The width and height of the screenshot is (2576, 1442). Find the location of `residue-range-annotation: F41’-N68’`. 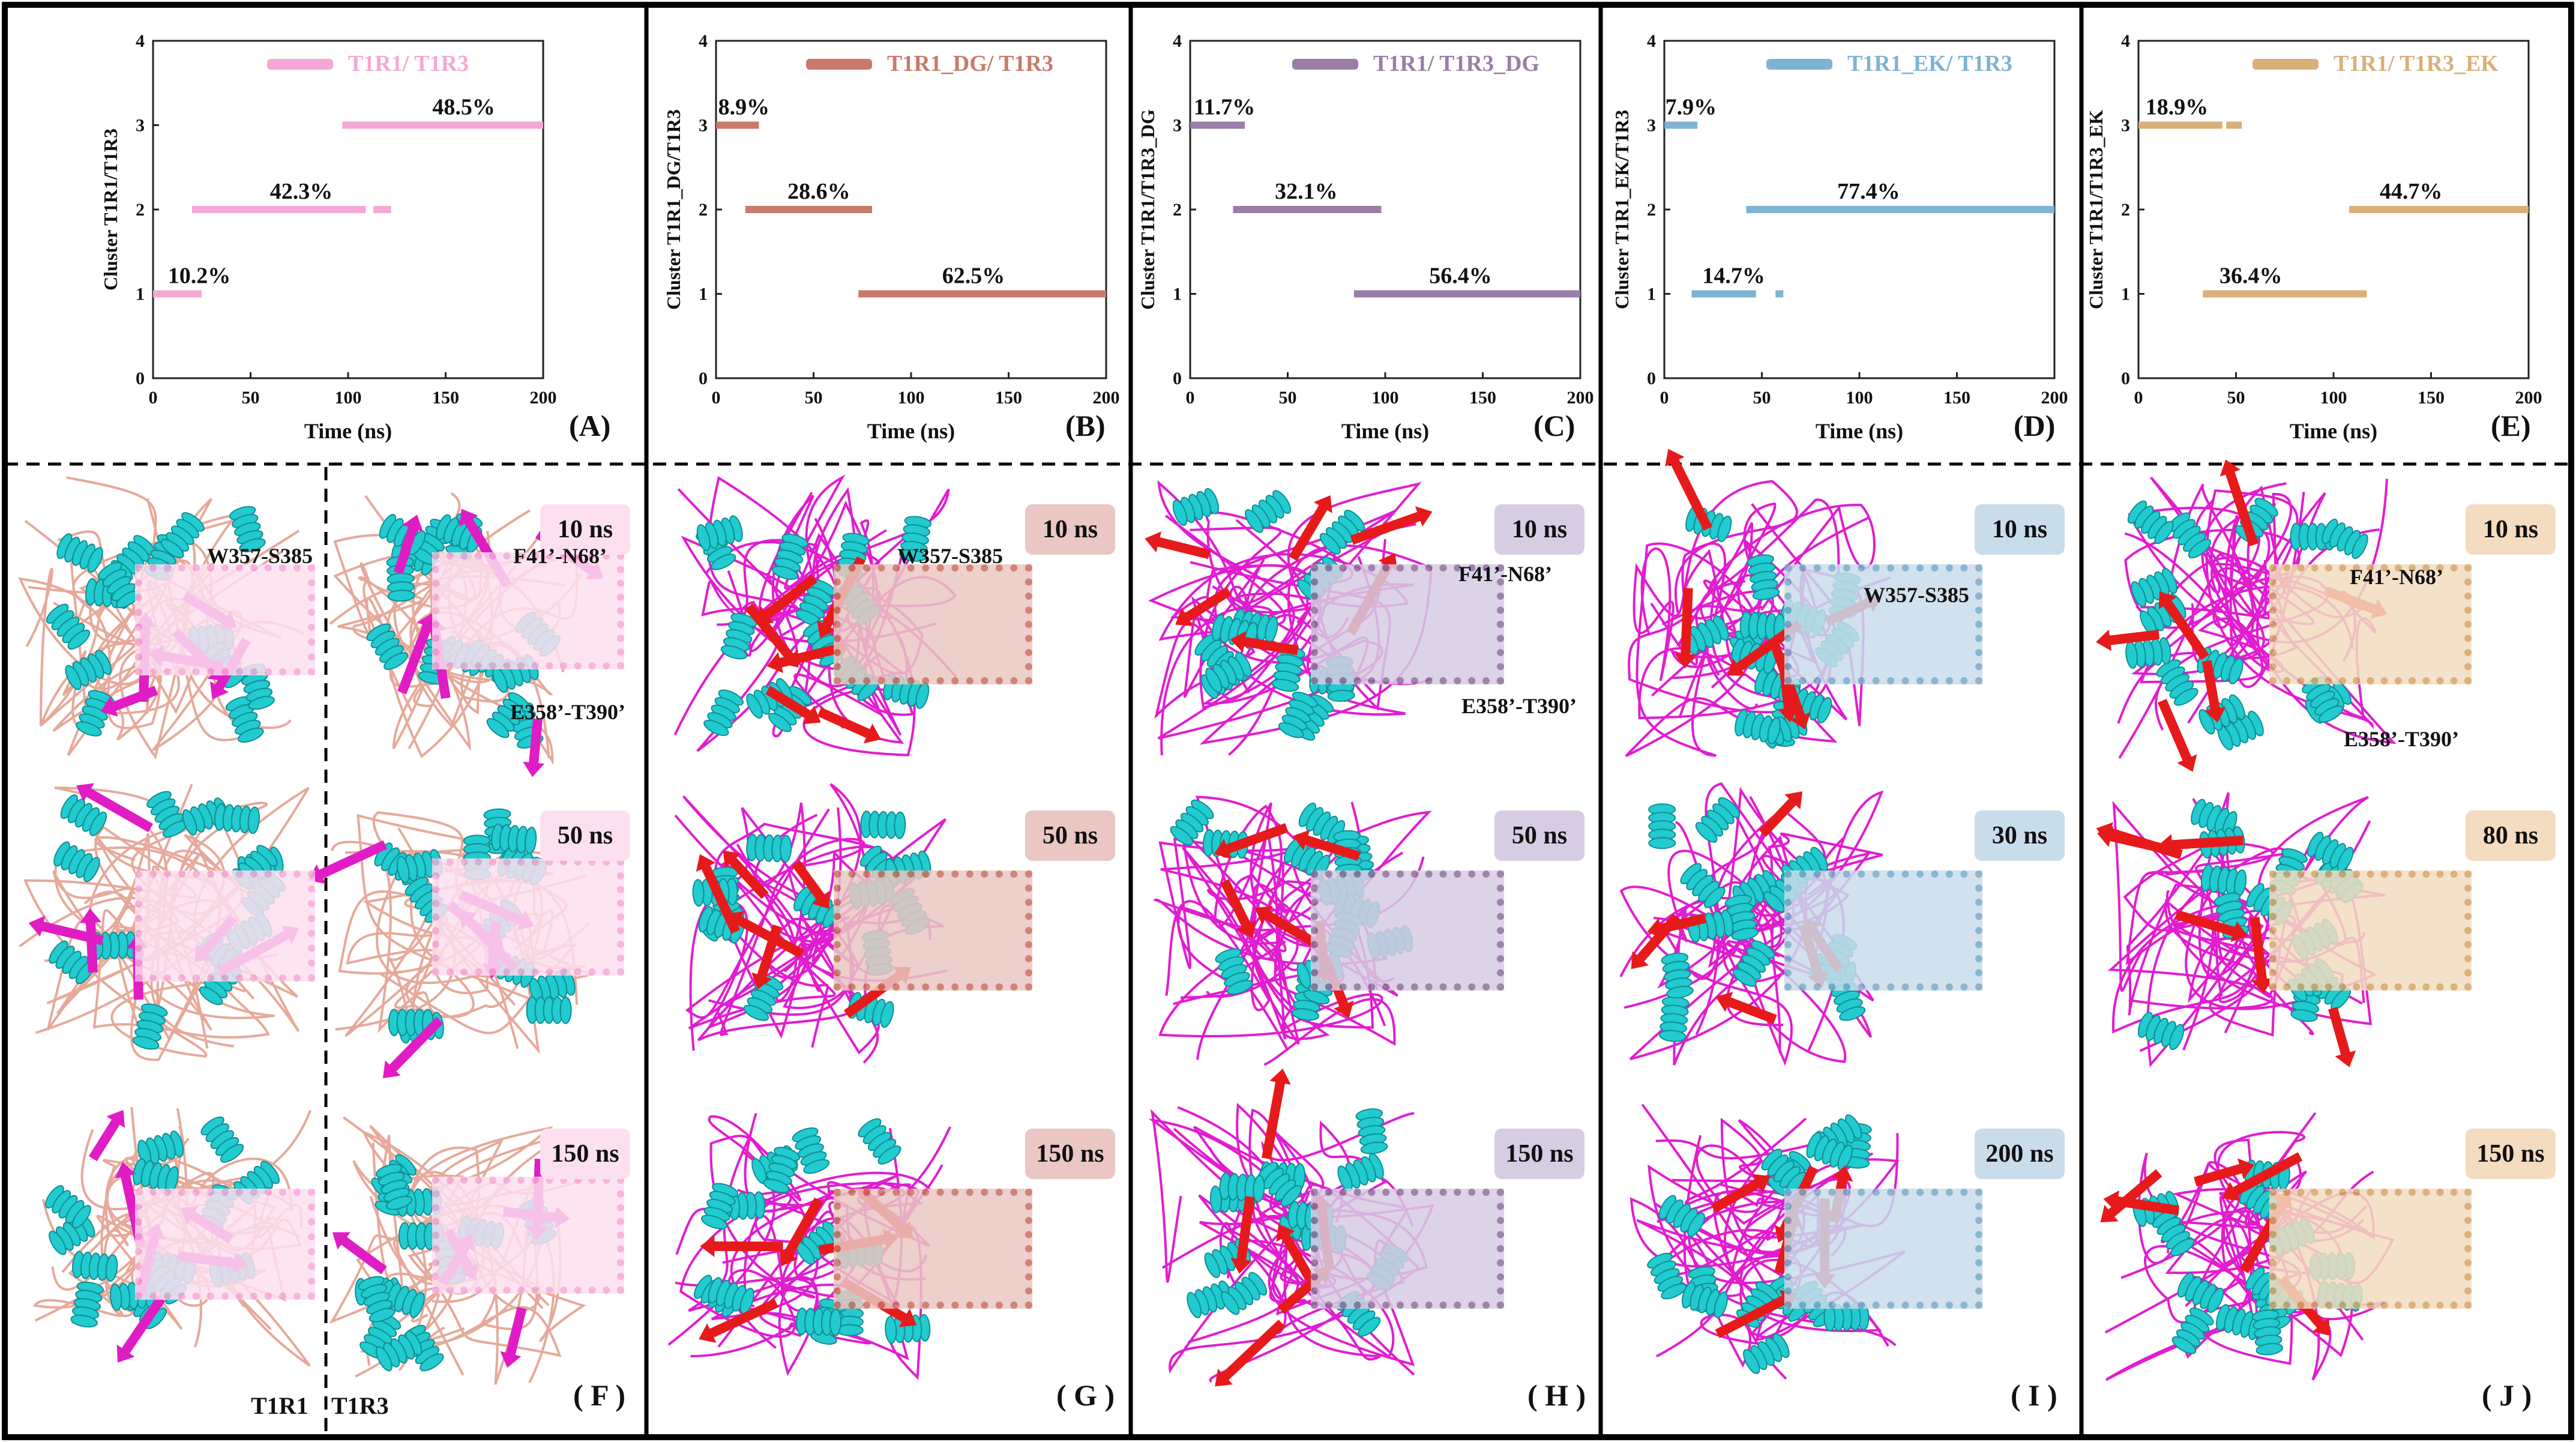

residue-range-annotation: F41’-N68’ is located at coordinates (1505, 574).